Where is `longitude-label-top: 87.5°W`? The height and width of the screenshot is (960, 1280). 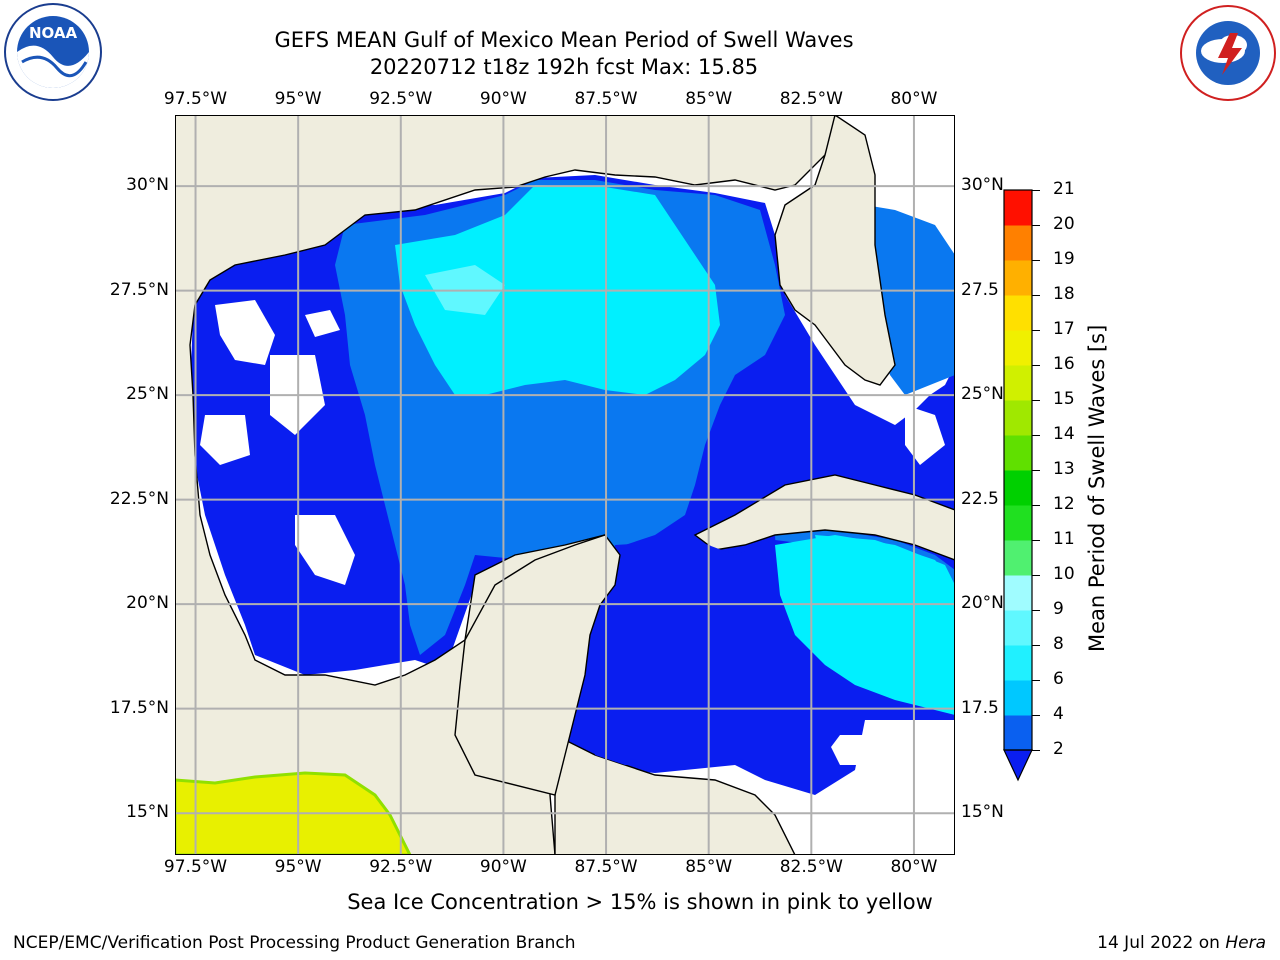 longitude-label-top: 87.5°W is located at coordinates (606, 99).